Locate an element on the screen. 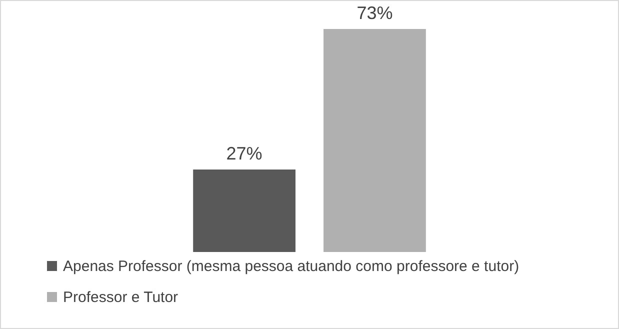  data-label: 73% is located at coordinates (374, 13).